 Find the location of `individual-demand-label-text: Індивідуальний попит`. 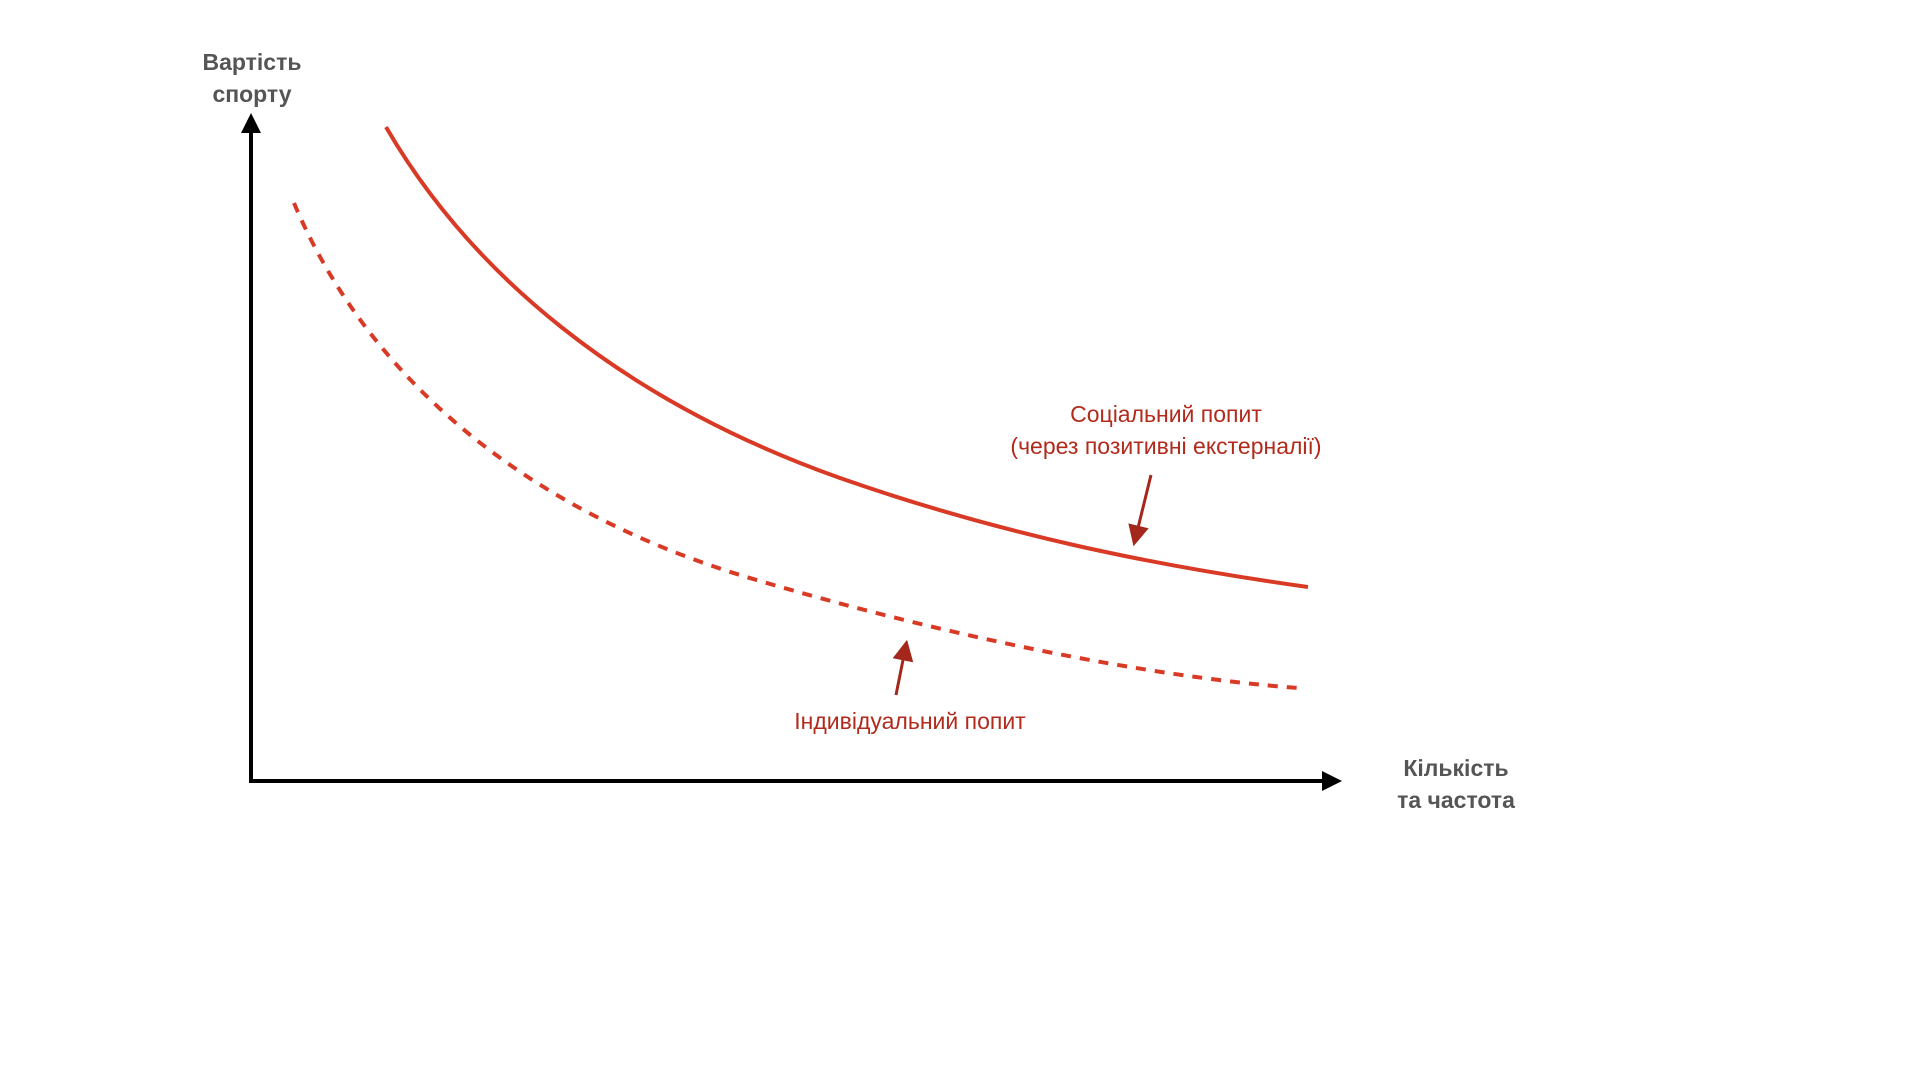

individual-demand-label-text: Індивідуальний попит is located at coordinates (910, 721).